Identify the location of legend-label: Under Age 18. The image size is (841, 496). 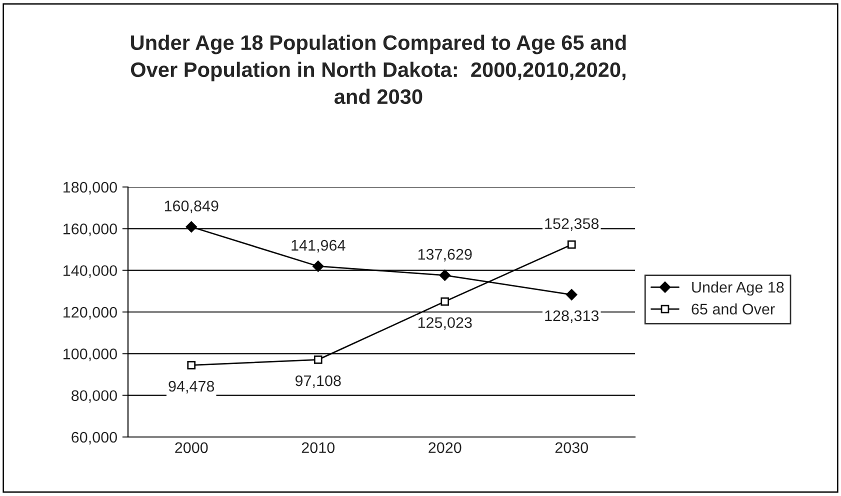
(738, 288).